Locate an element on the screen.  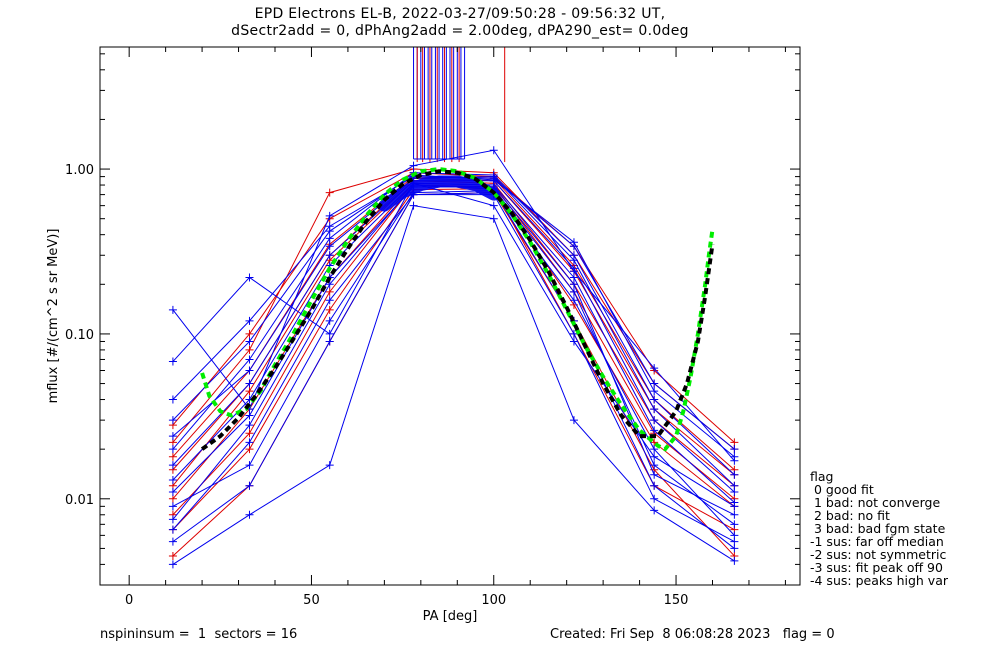
x-tick-label: 150 is located at coordinates (676, 600).